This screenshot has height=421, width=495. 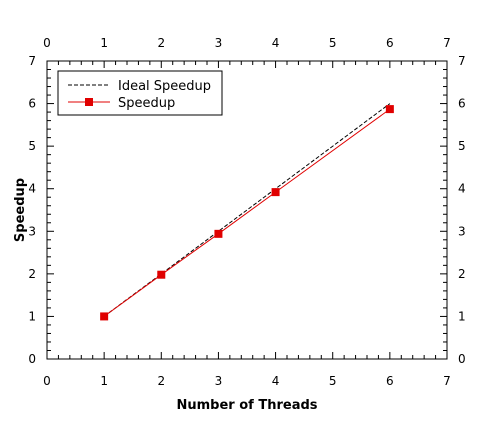 What do you see at coordinates (104, 43) in the screenshot?
I see `x-tick-label-top: 1` at bounding box center [104, 43].